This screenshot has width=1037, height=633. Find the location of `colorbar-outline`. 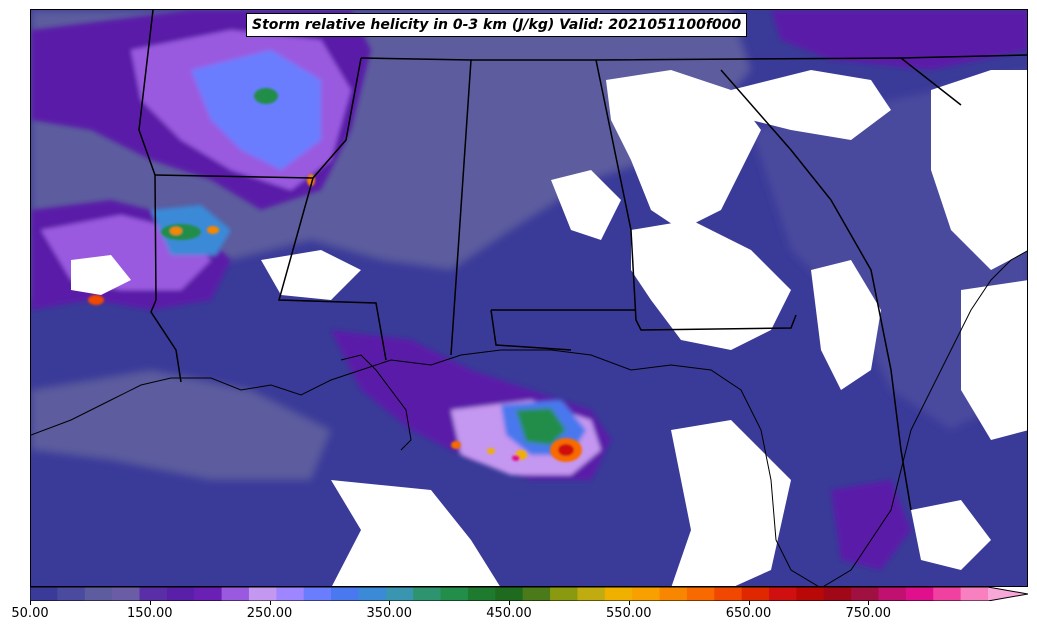

colorbar-outline is located at coordinates (529, 594).